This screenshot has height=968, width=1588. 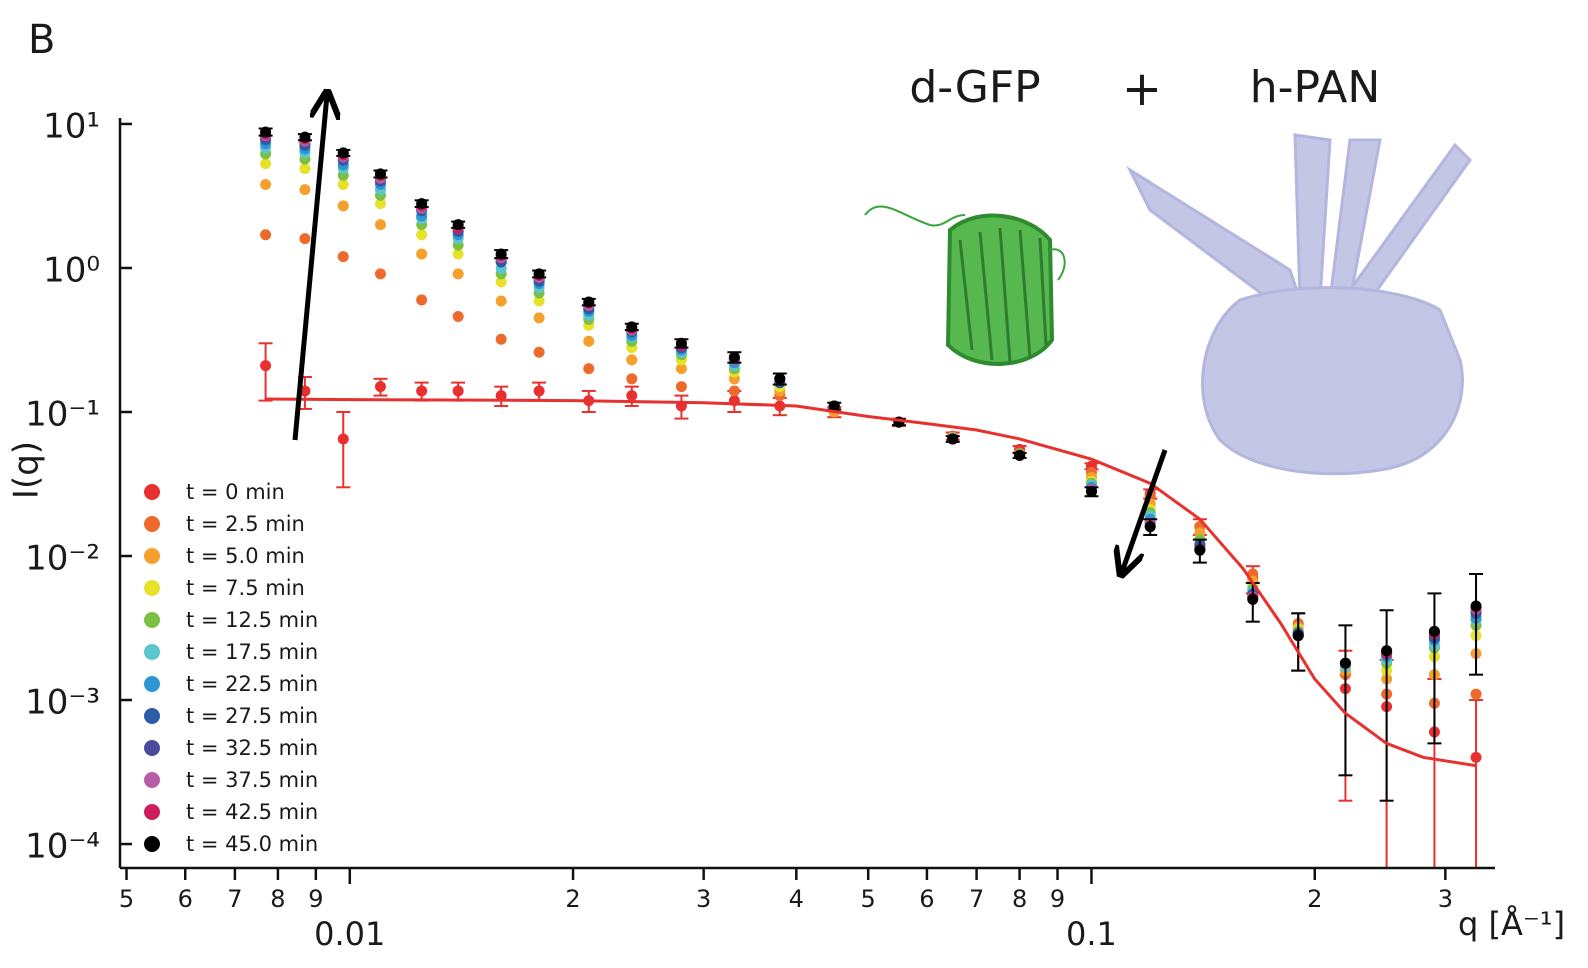 I want to click on y-tick-label: 10⁰, so click(x=71, y=270).